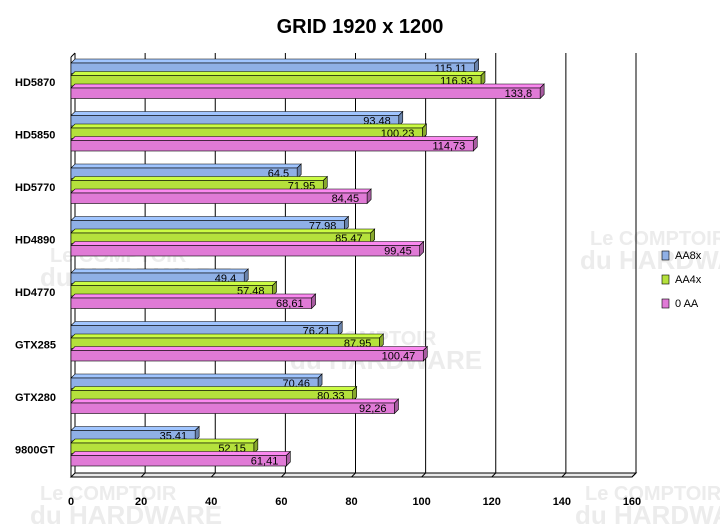  What do you see at coordinates (211, 502) in the screenshot?
I see `x-tick-label: 40` at bounding box center [211, 502].